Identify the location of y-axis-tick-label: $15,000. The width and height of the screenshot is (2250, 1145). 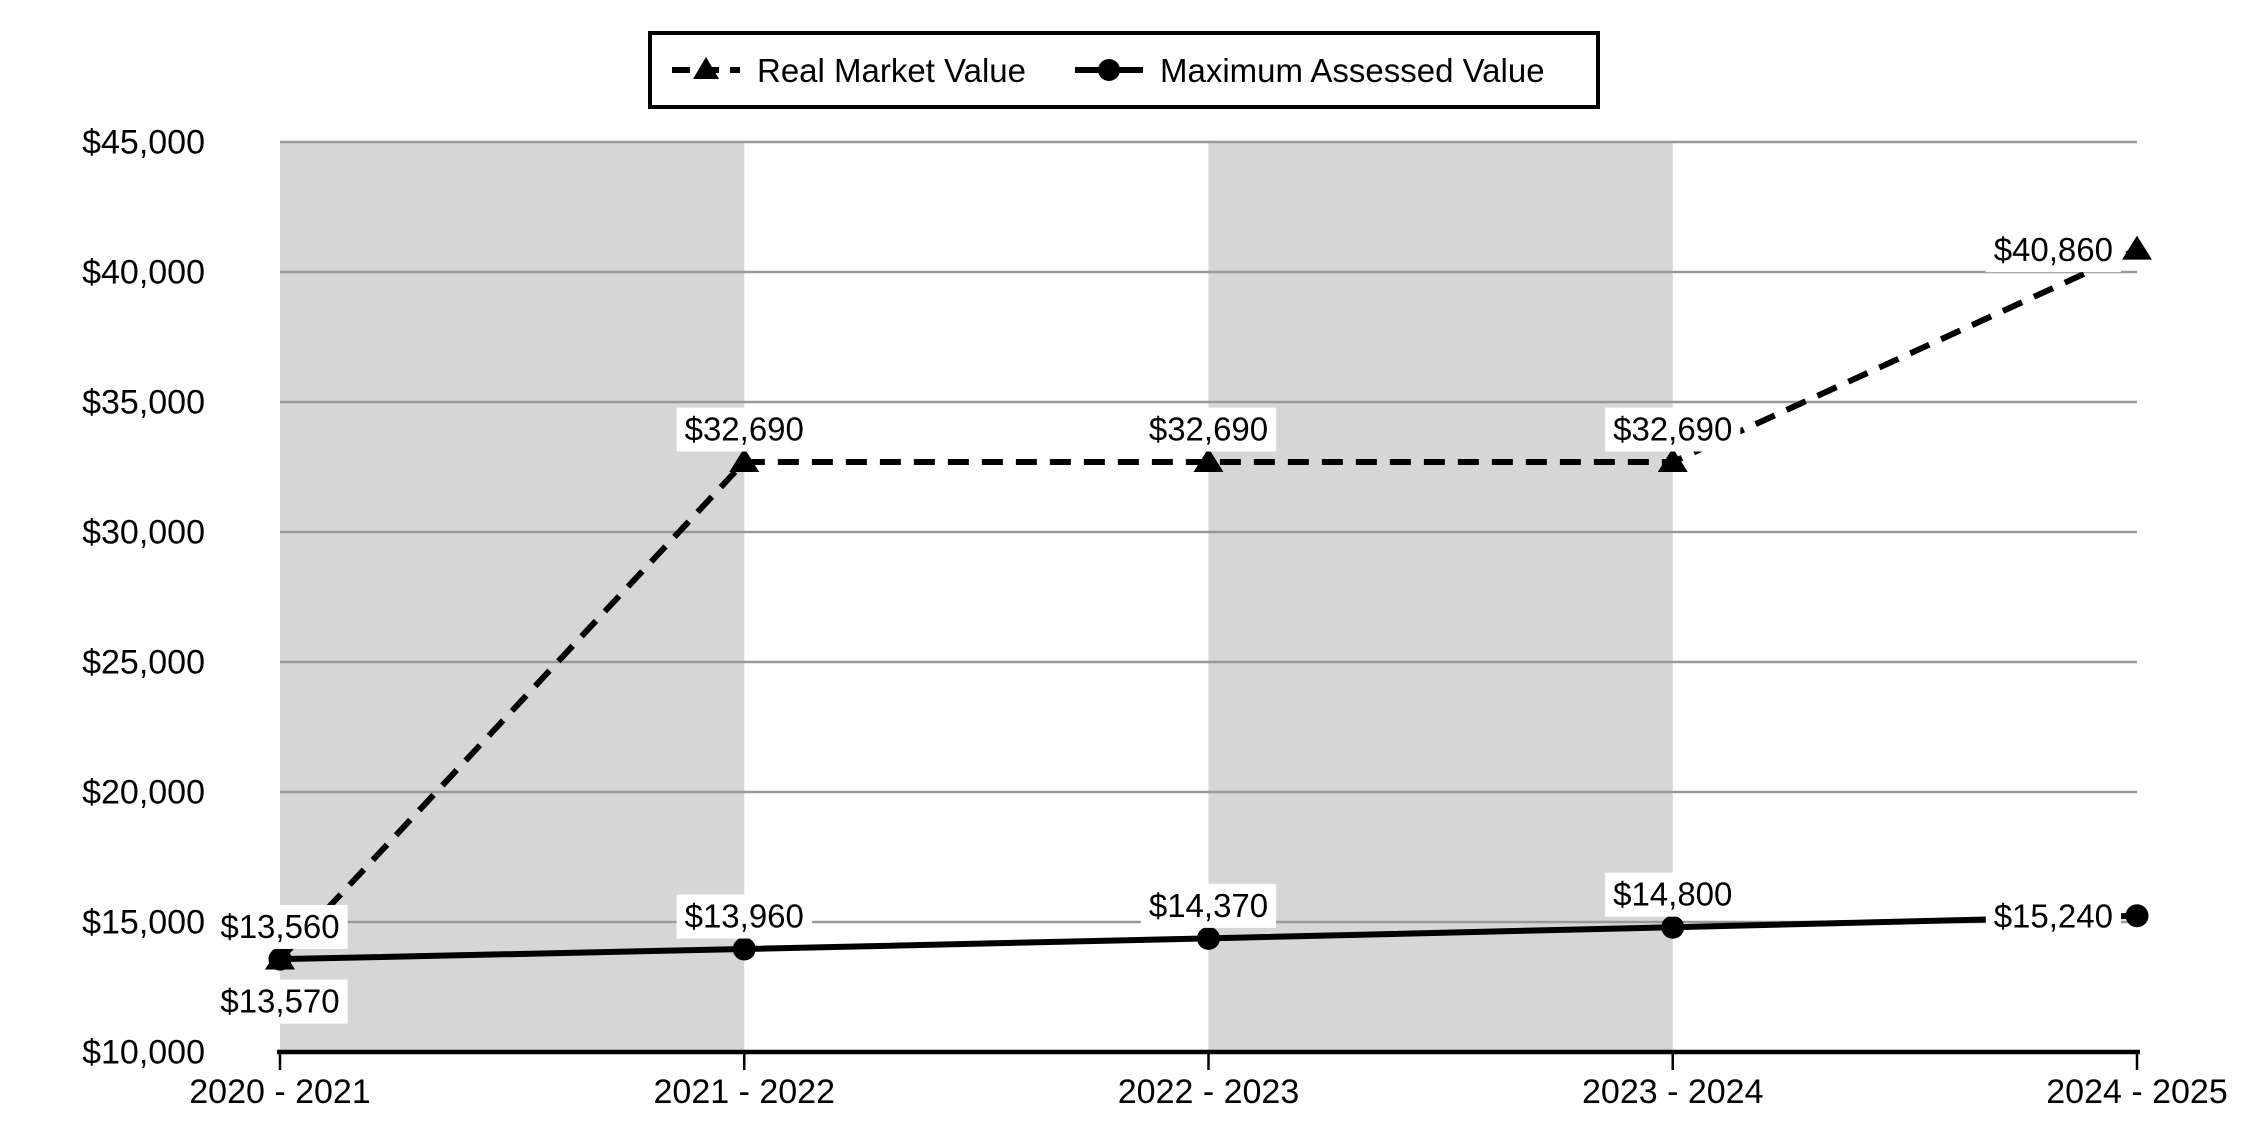
(143, 923).